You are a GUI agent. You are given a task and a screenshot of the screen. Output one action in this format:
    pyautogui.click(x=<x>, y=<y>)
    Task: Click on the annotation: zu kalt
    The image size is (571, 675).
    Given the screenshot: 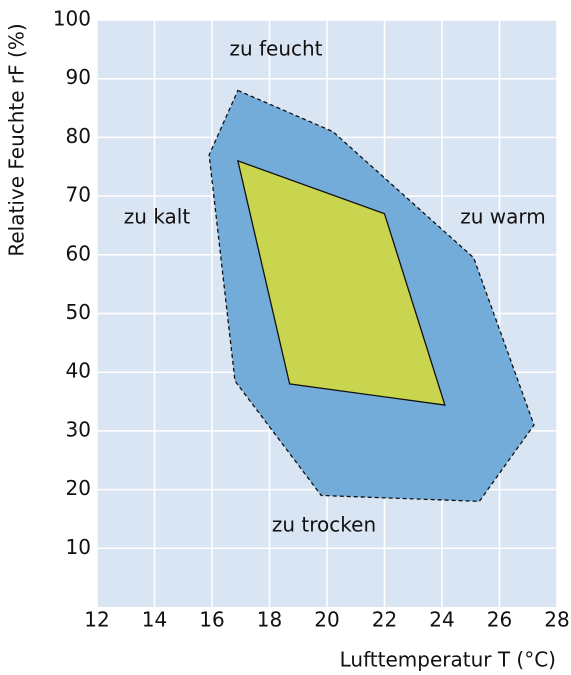 What is the action you would take?
    pyautogui.click(x=157, y=217)
    